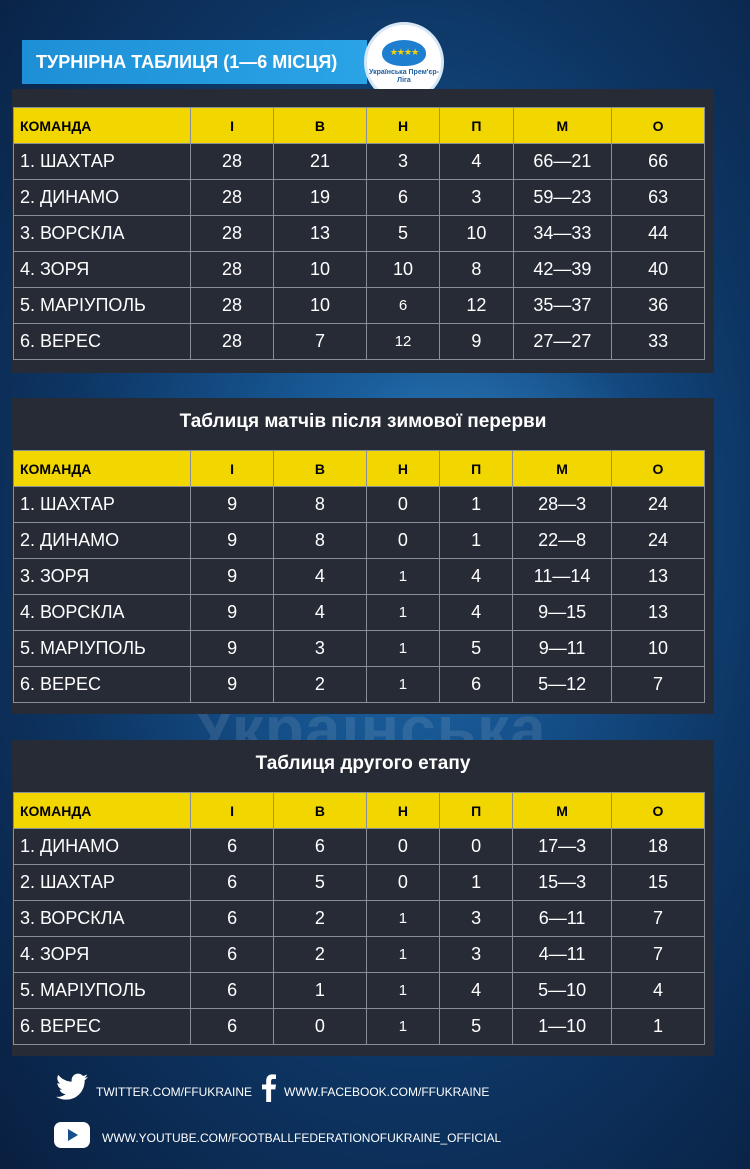 The height and width of the screenshot is (1169, 750). I want to click on team-name: 4. ЗОРЯ, so click(102, 954).